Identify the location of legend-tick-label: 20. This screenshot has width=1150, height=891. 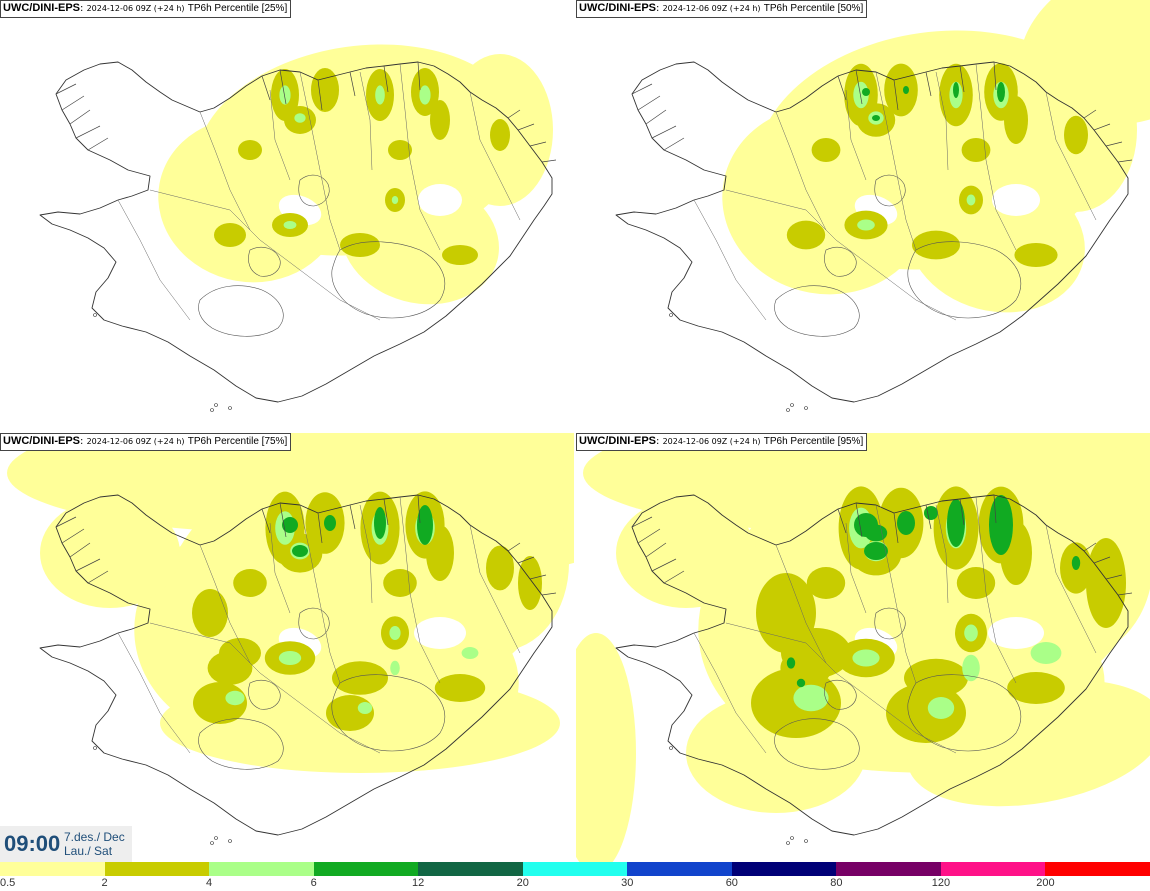
(522, 883).